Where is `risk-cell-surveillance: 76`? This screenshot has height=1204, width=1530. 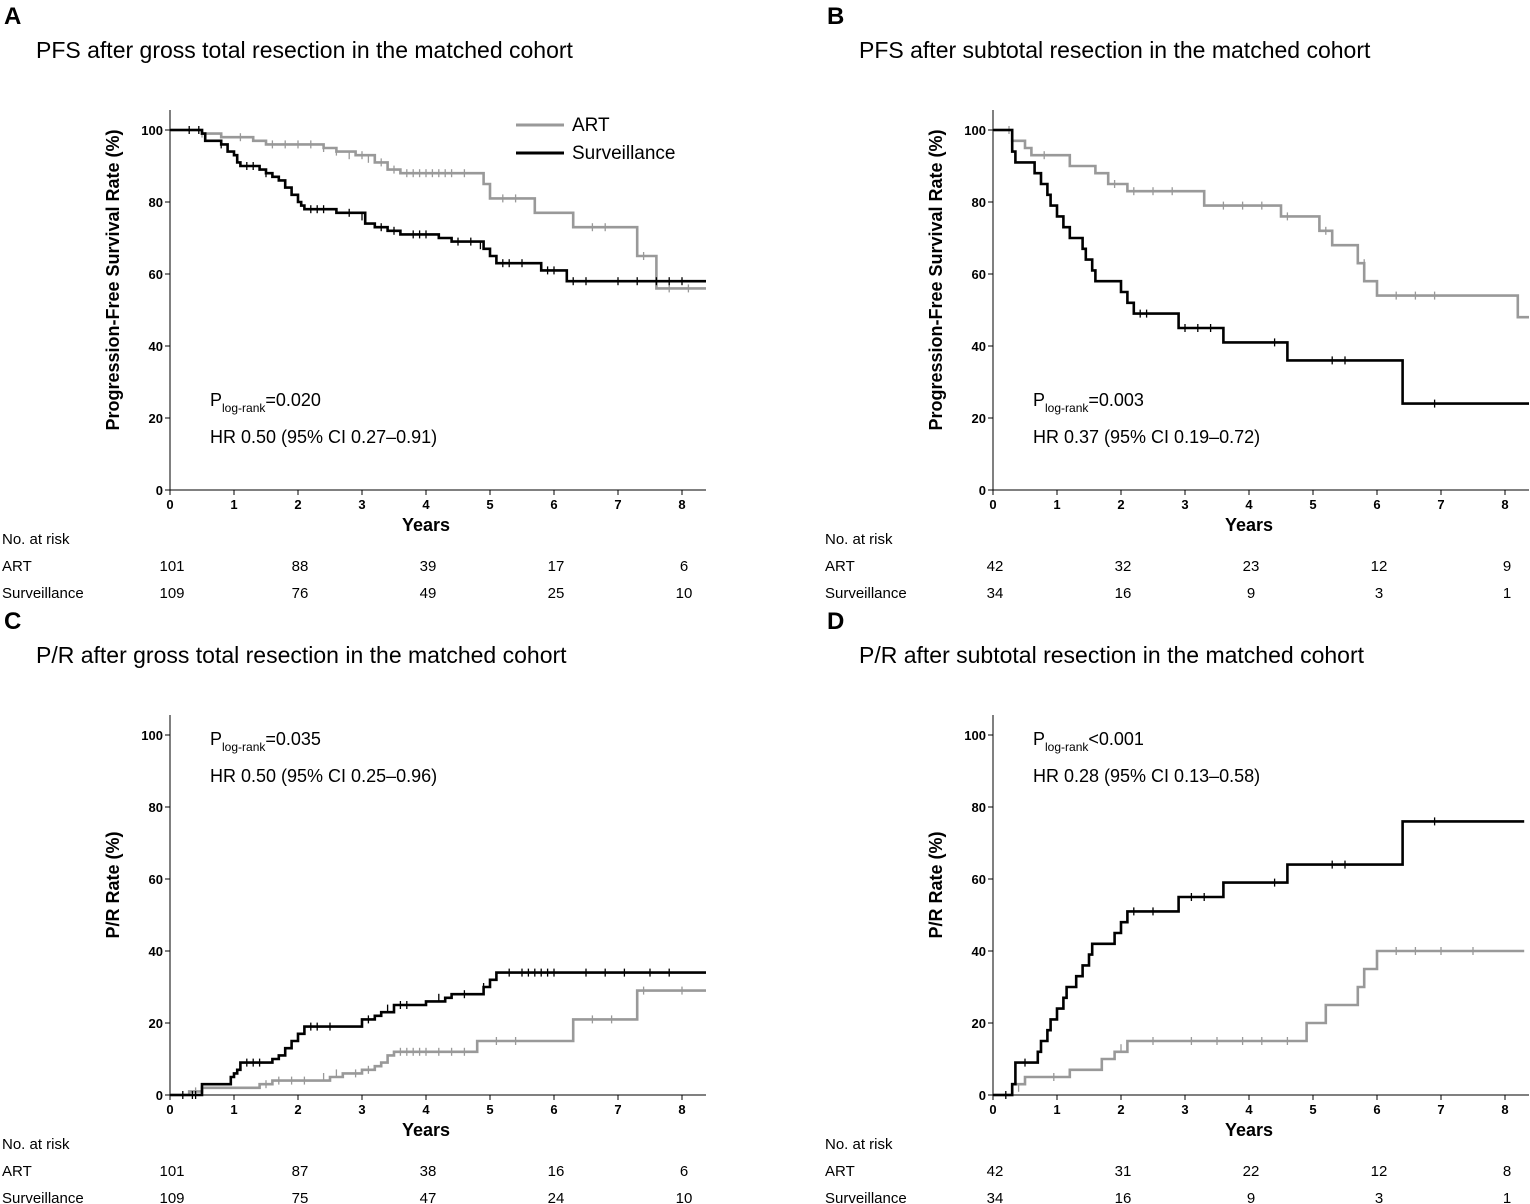 risk-cell-surveillance: 76 is located at coordinates (300, 593).